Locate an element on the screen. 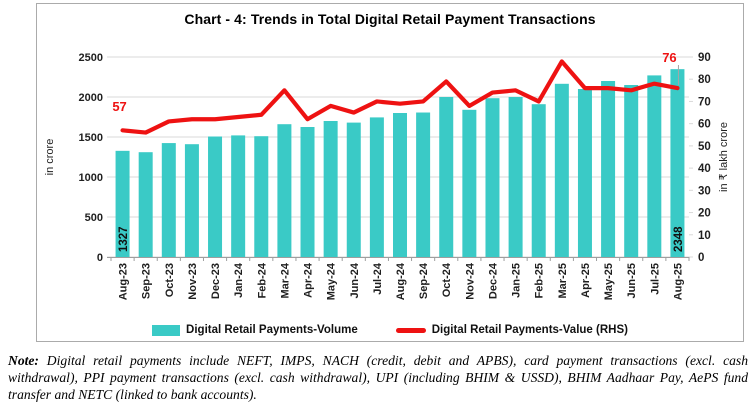 The height and width of the screenshot is (408, 755). x-axis-label-Aug-24: Aug-24 is located at coordinates (401, 281).